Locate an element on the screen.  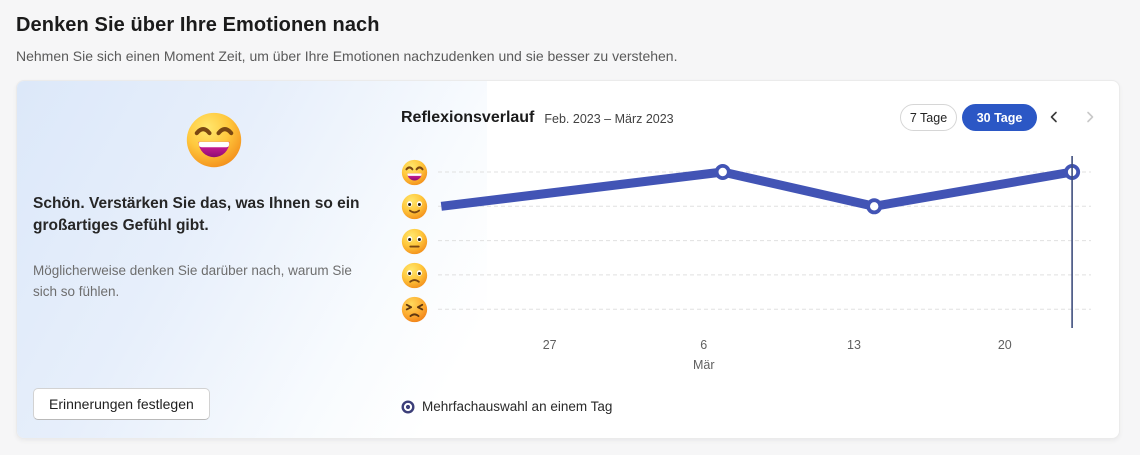
x-axis-tick: 20 is located at coordinates (1004, 345).